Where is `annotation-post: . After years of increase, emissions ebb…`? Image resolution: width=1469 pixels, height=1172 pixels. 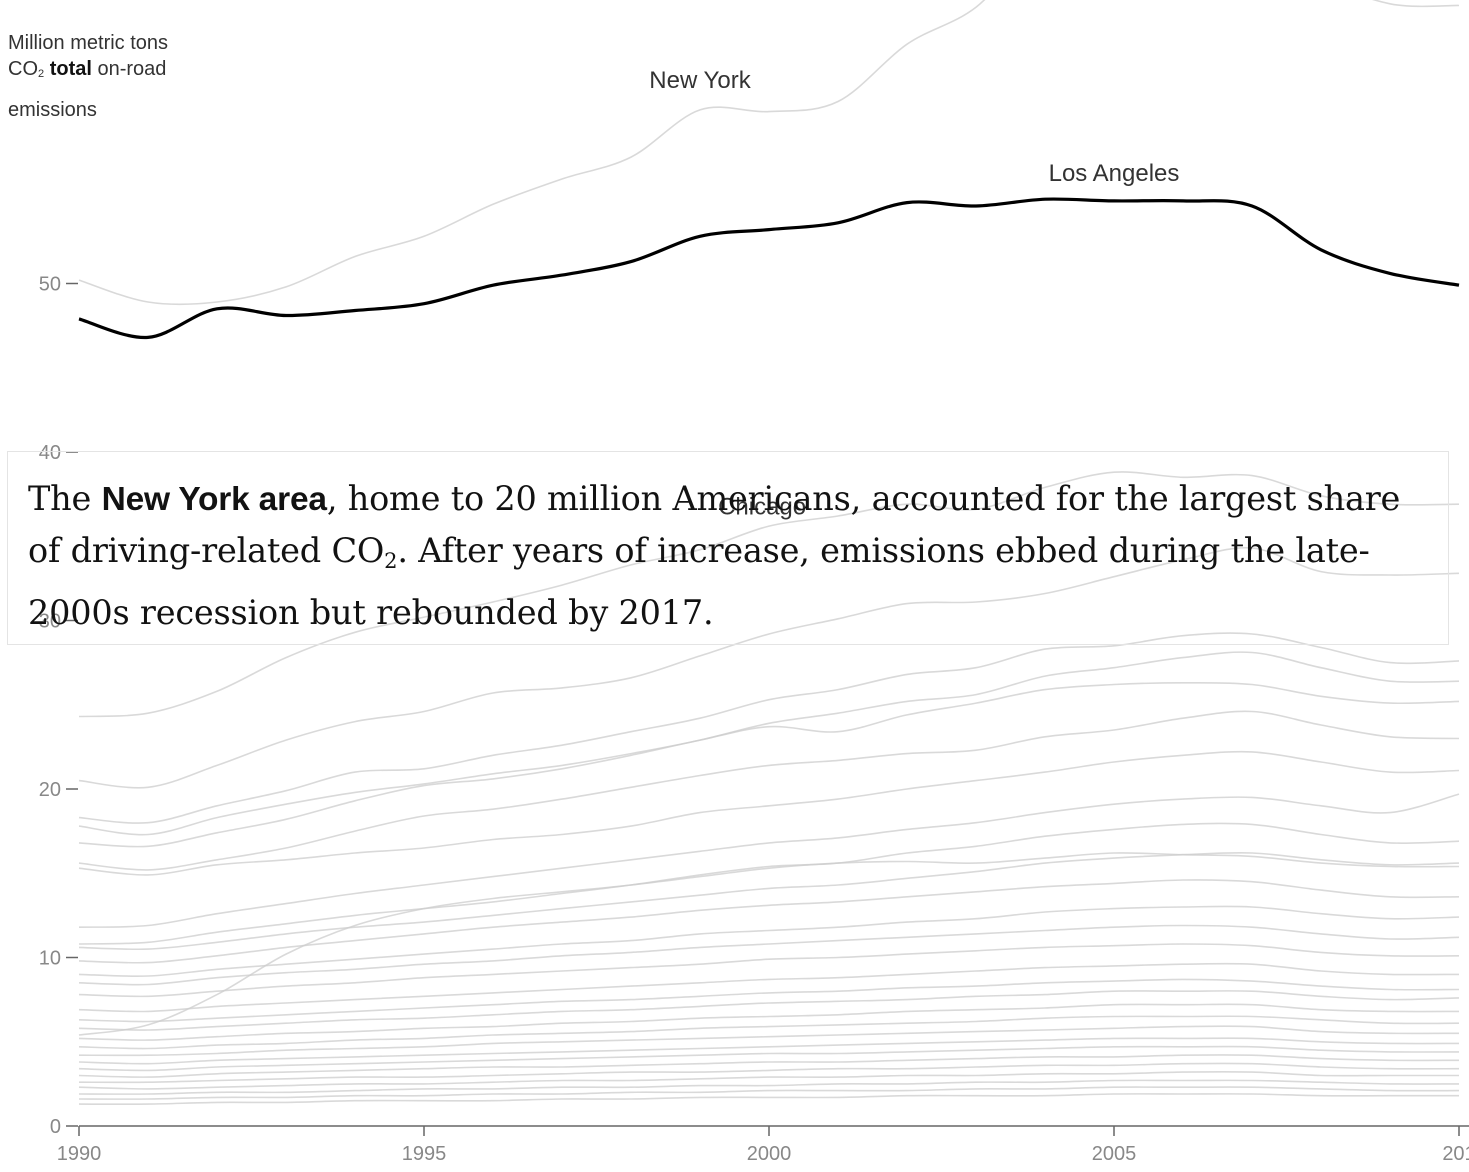 annotation-post: . After years of increase, emissions ebb… is located at coordinates (699, 581).